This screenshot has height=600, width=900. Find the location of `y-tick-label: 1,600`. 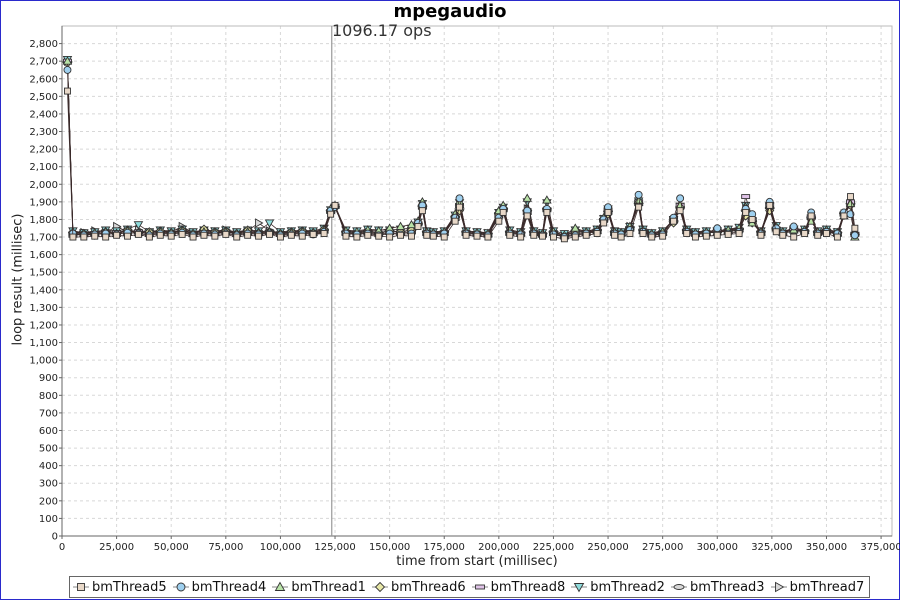

y-tick-label: 1,600 is located at coordinates (43, 255).